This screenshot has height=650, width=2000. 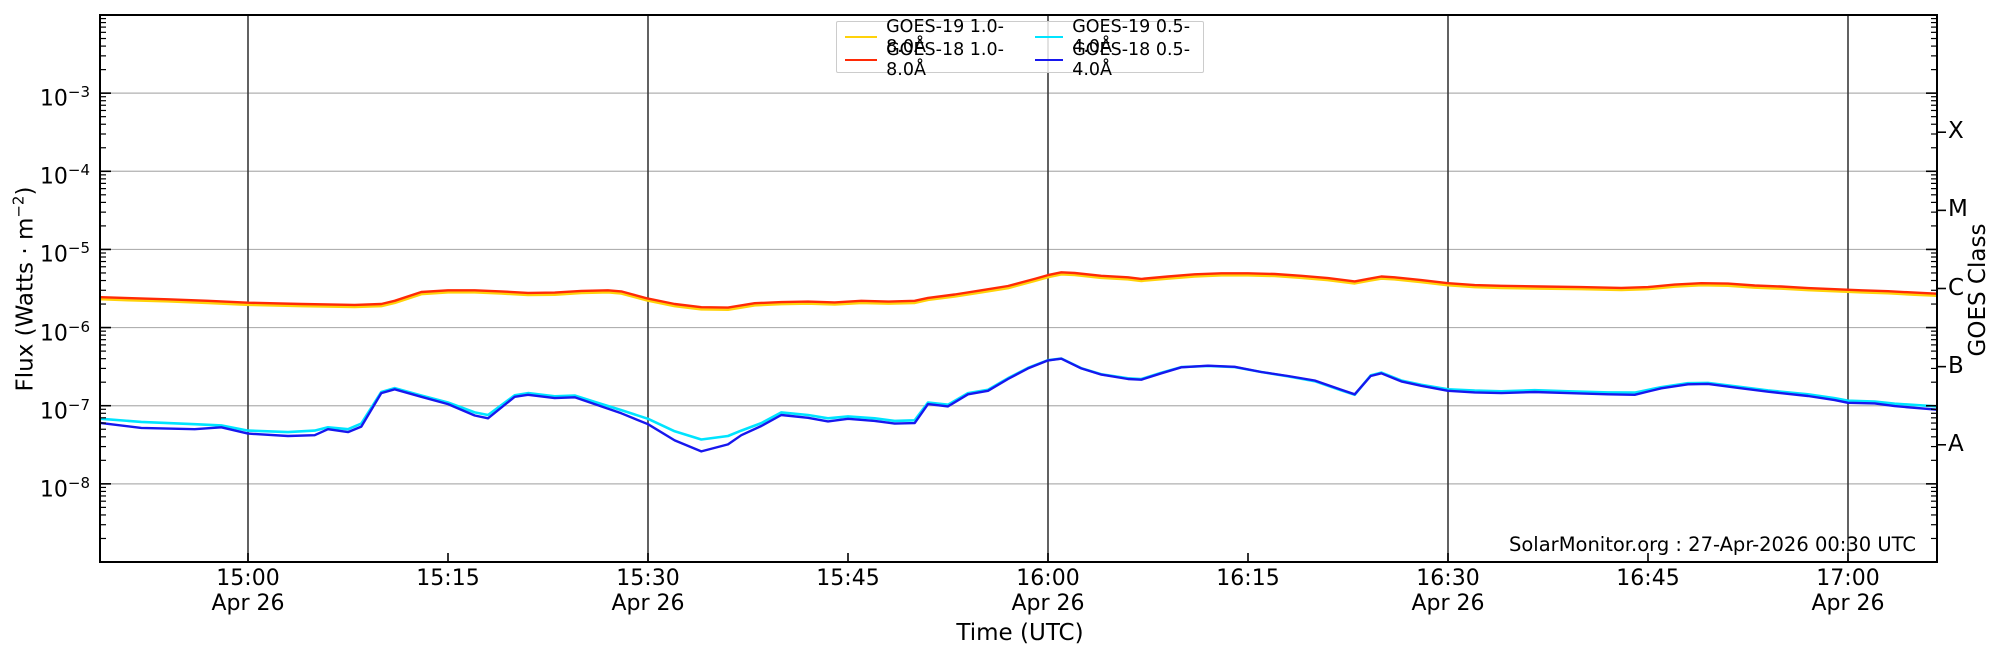 I want to click on y-tick-label: 10⁻³, so click(x=64, y=97).